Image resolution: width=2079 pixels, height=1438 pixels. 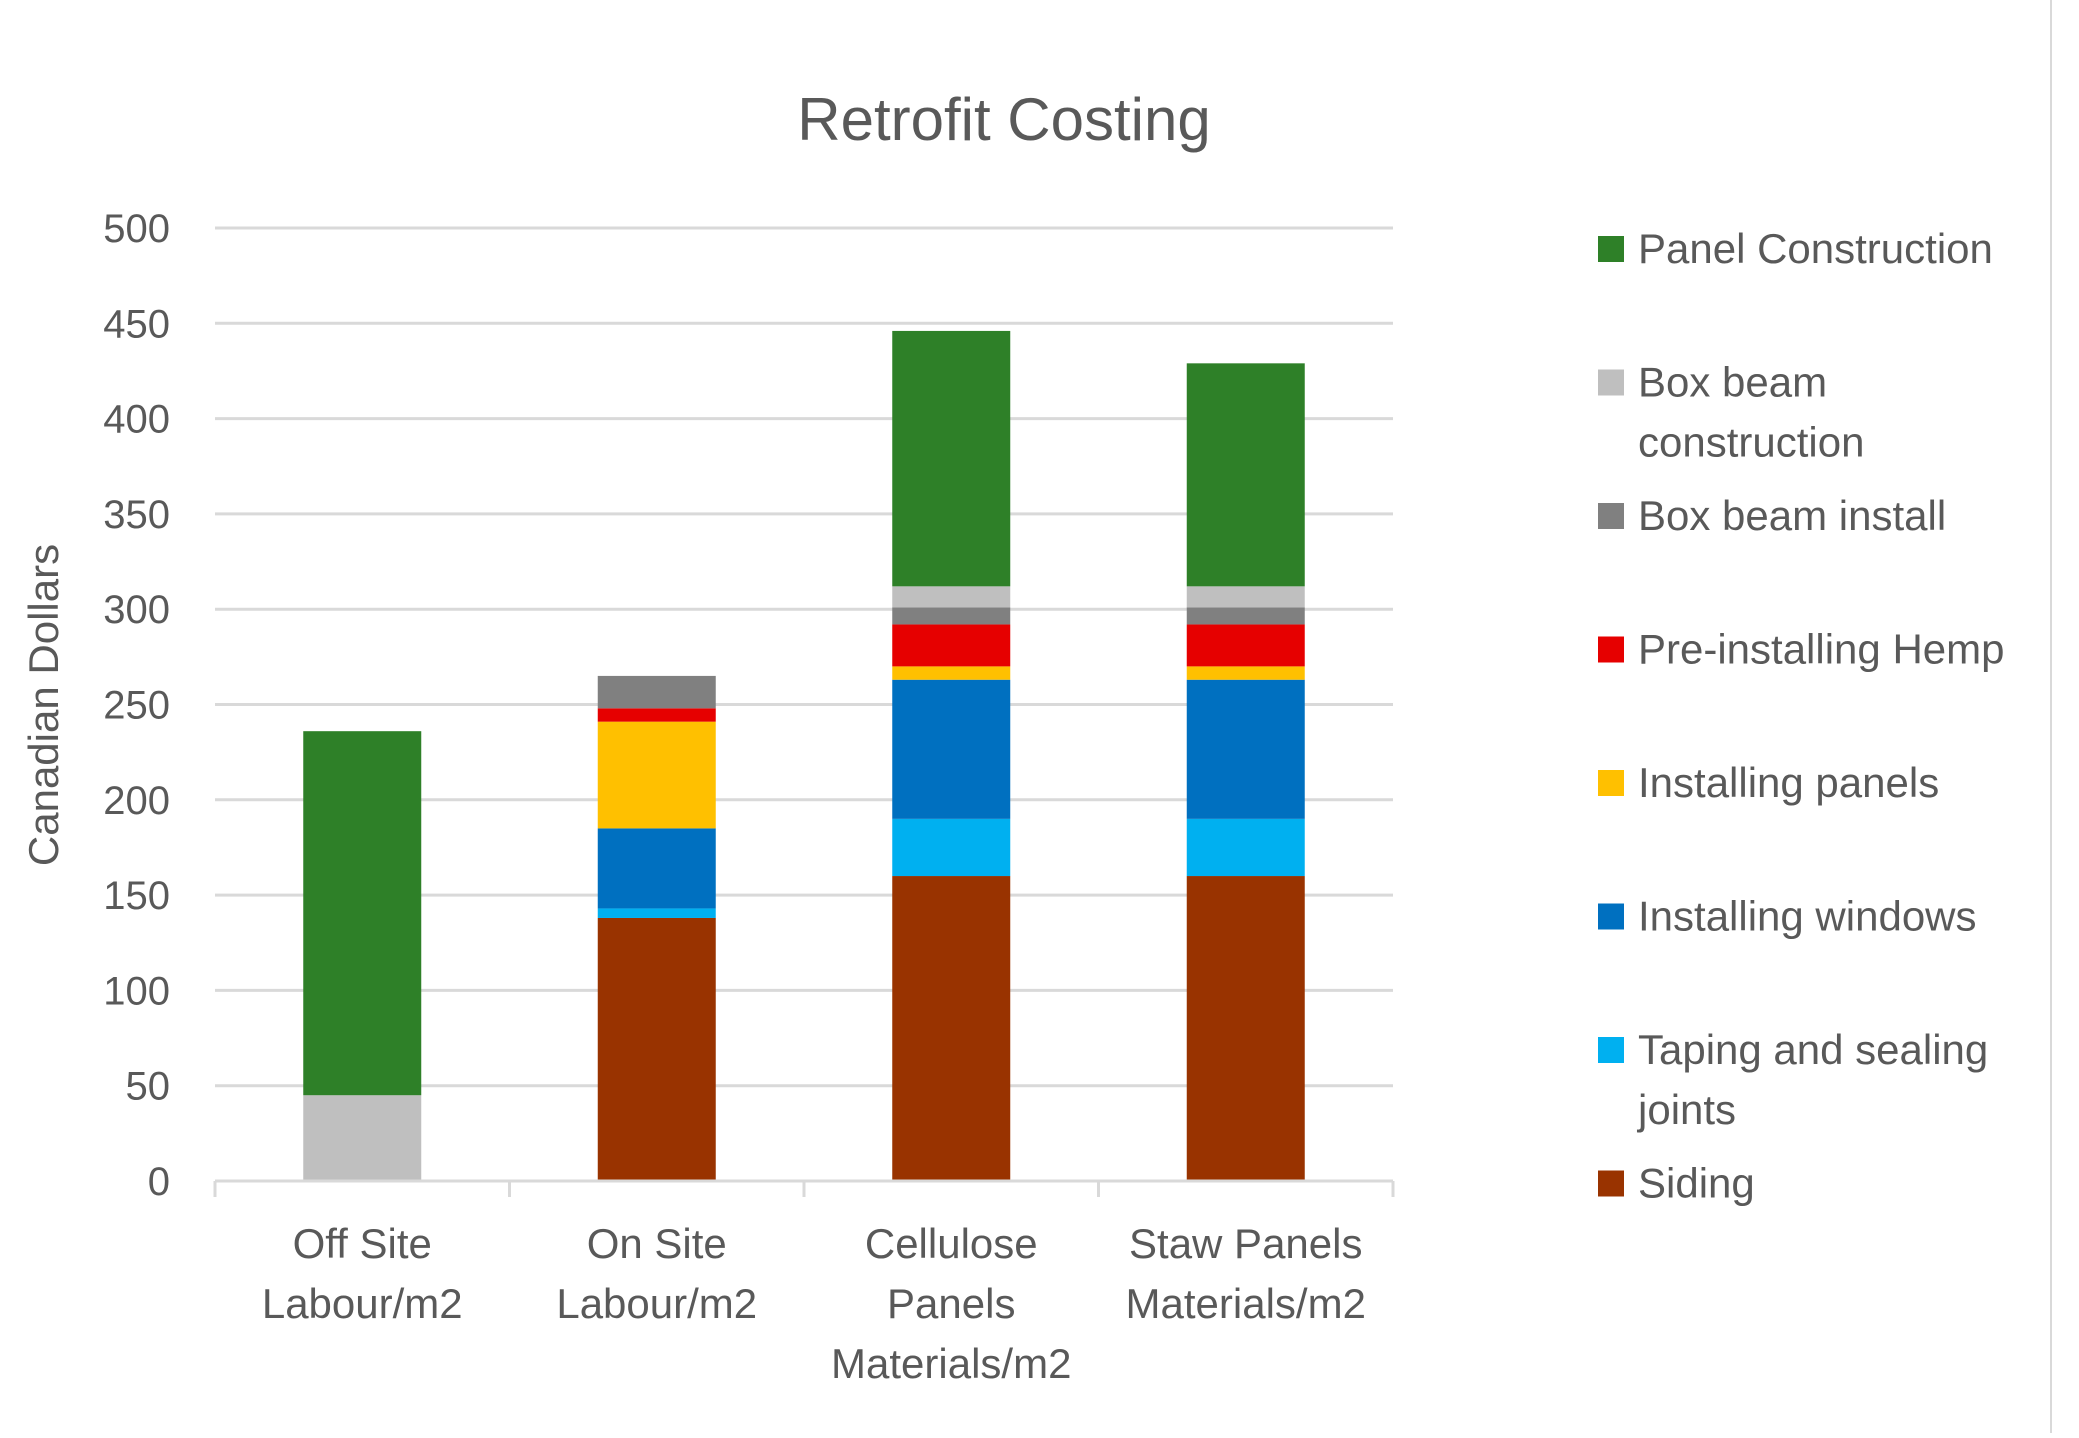 I want to click on y-tick-label: 150, so click(x=136, y=896).